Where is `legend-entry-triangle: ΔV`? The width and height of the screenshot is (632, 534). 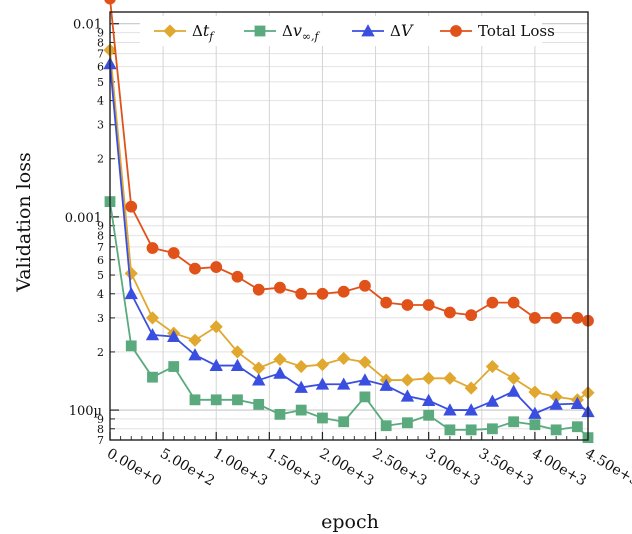
legend-entry-triangle: ΔV is located at coordinates (383, 30).